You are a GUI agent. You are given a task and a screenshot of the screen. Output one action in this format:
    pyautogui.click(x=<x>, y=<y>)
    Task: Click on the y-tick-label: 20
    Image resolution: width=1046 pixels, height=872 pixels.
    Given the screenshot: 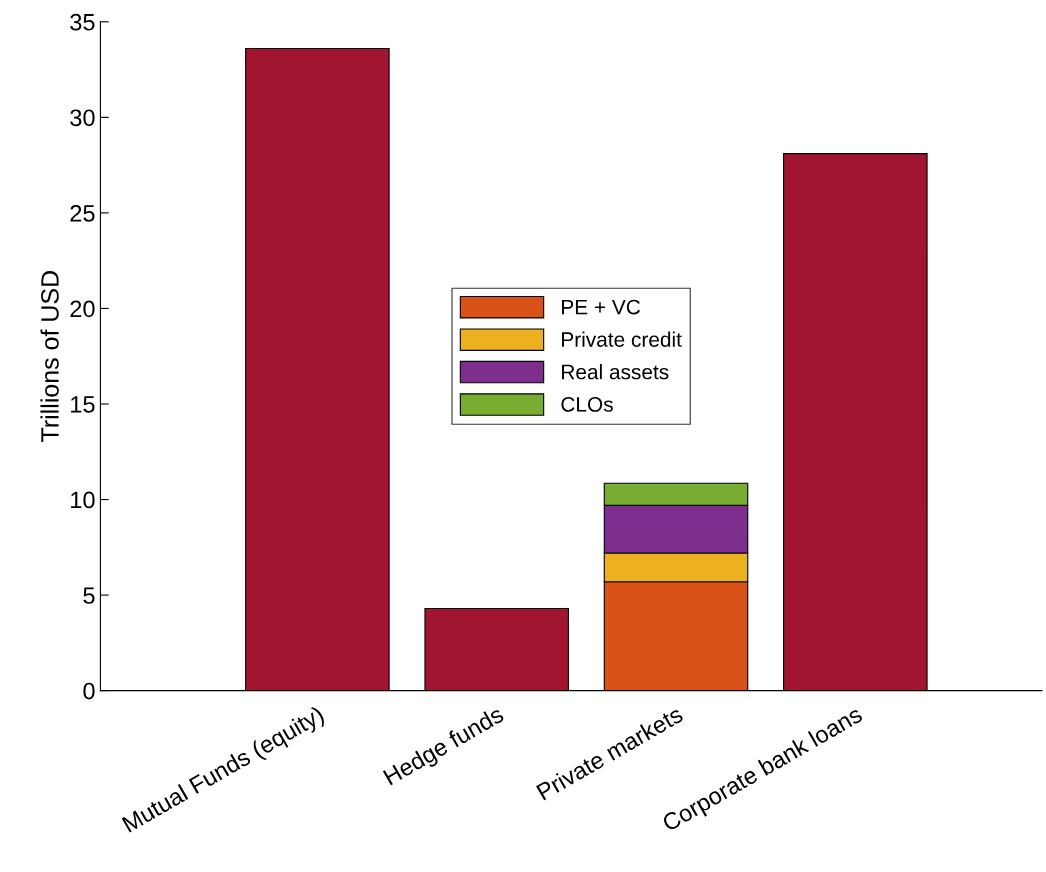 What is the action you would take?
    pyautogui.click(x=82, y=309)
    